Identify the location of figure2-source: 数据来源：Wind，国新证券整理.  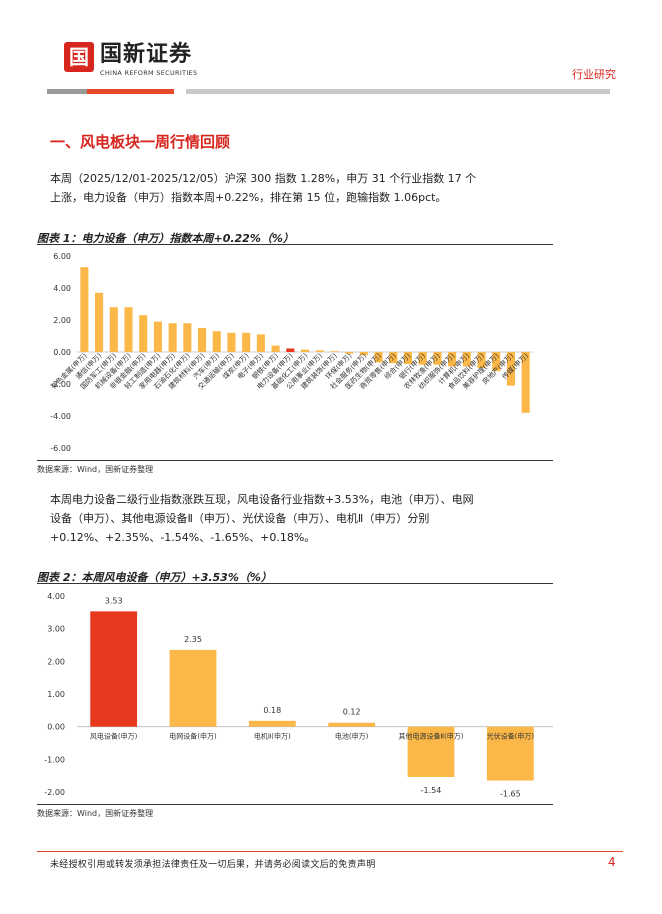
(95, 813).